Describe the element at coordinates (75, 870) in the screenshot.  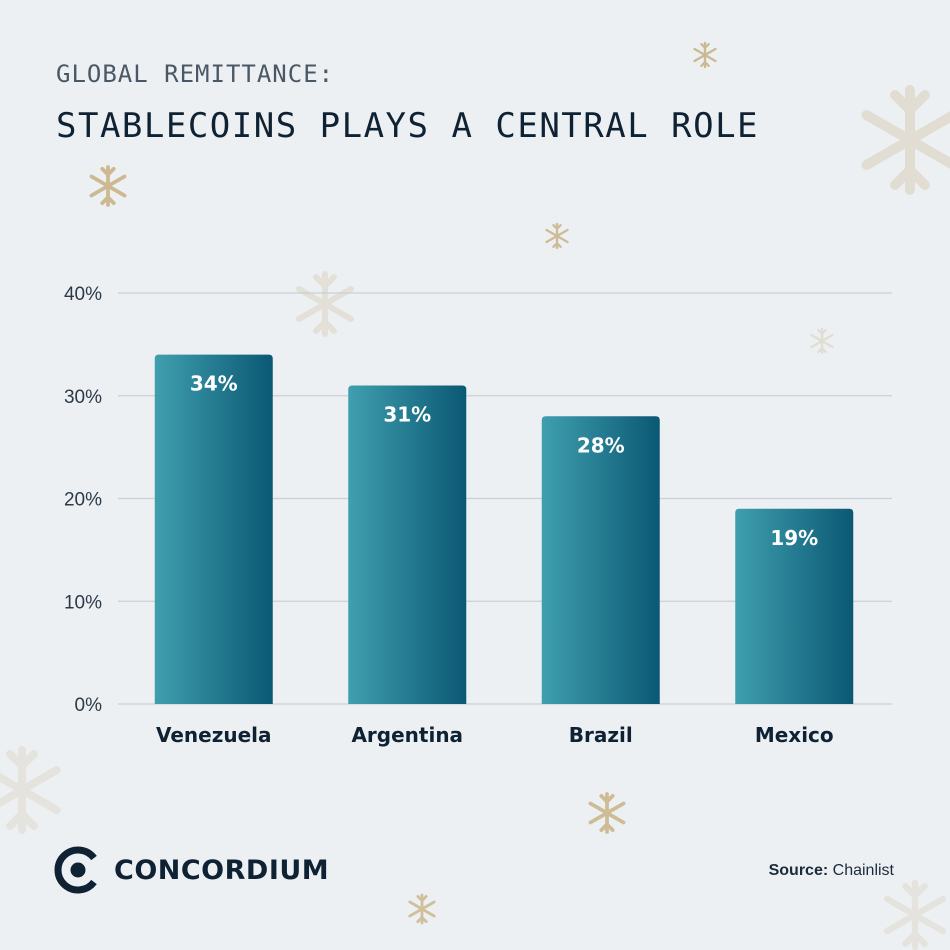
I see `concordium-logo-icon` at that location.